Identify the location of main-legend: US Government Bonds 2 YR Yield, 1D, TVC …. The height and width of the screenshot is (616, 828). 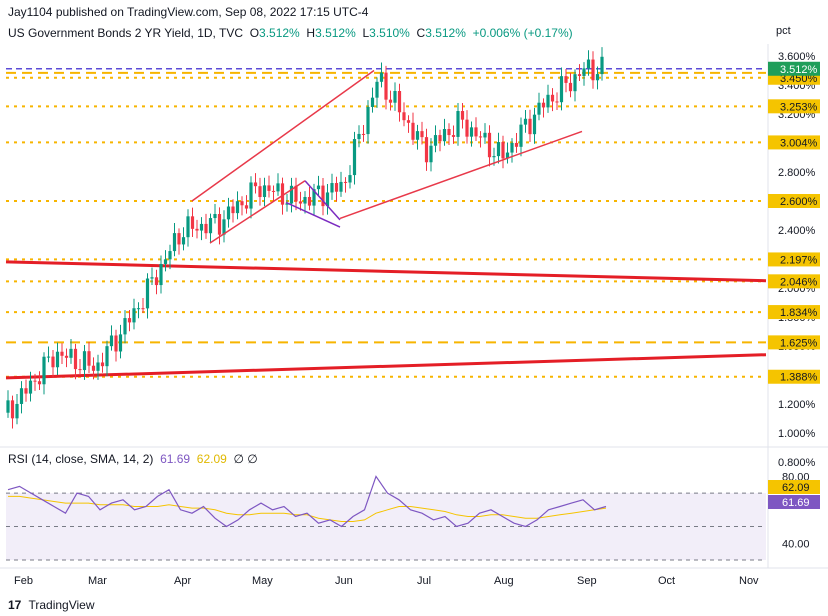
(290, 33).